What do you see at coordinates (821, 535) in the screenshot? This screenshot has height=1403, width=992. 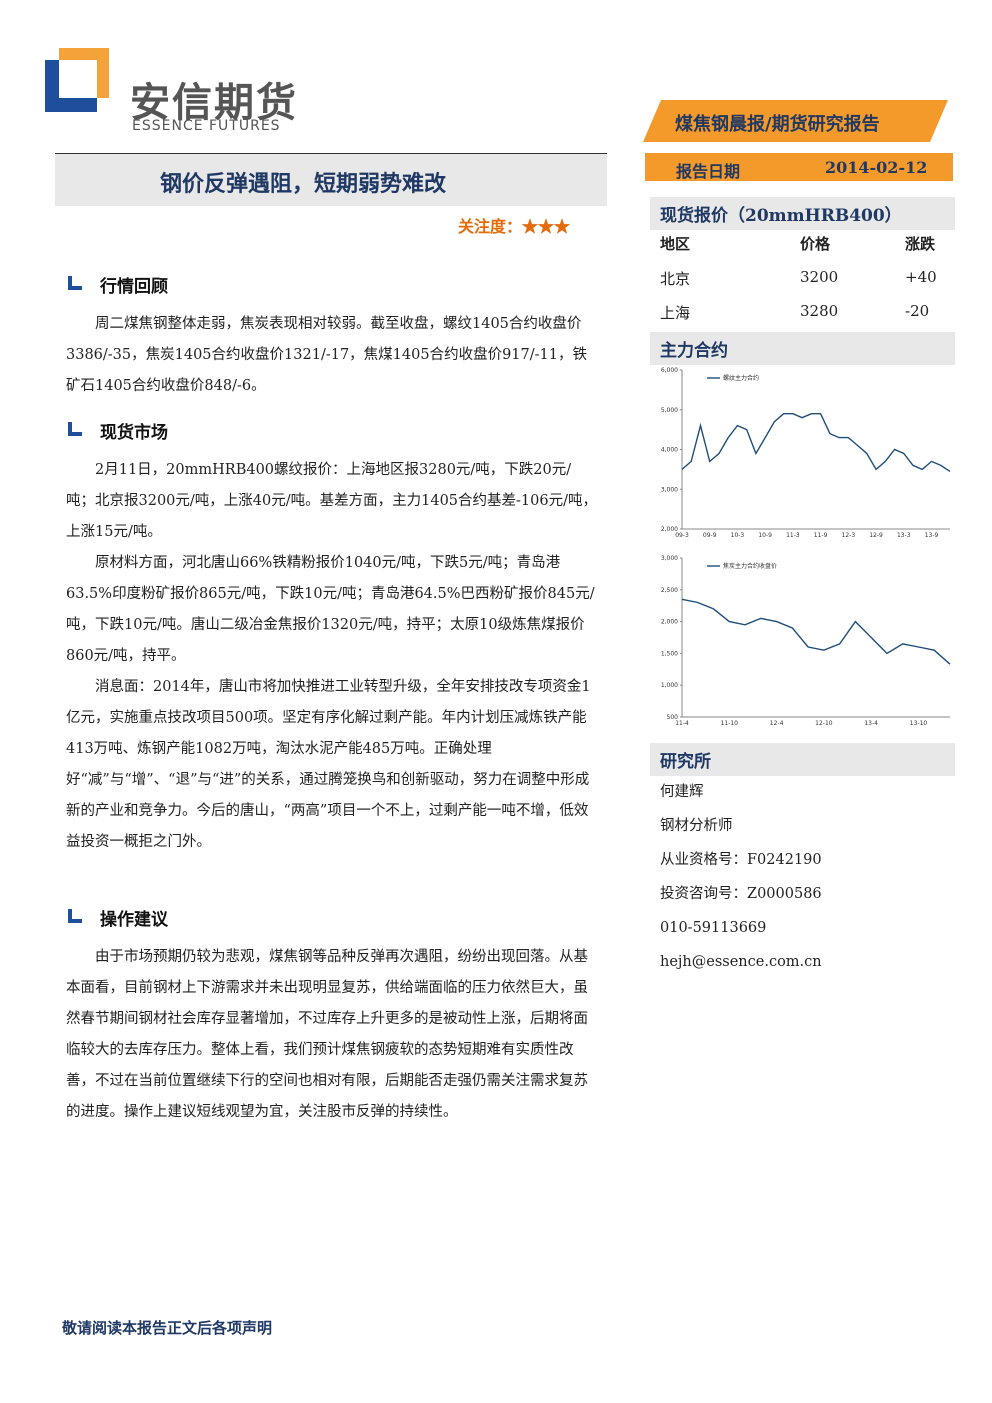 I see `x-tick-label: 11-9` at bounding box center [821, 535].